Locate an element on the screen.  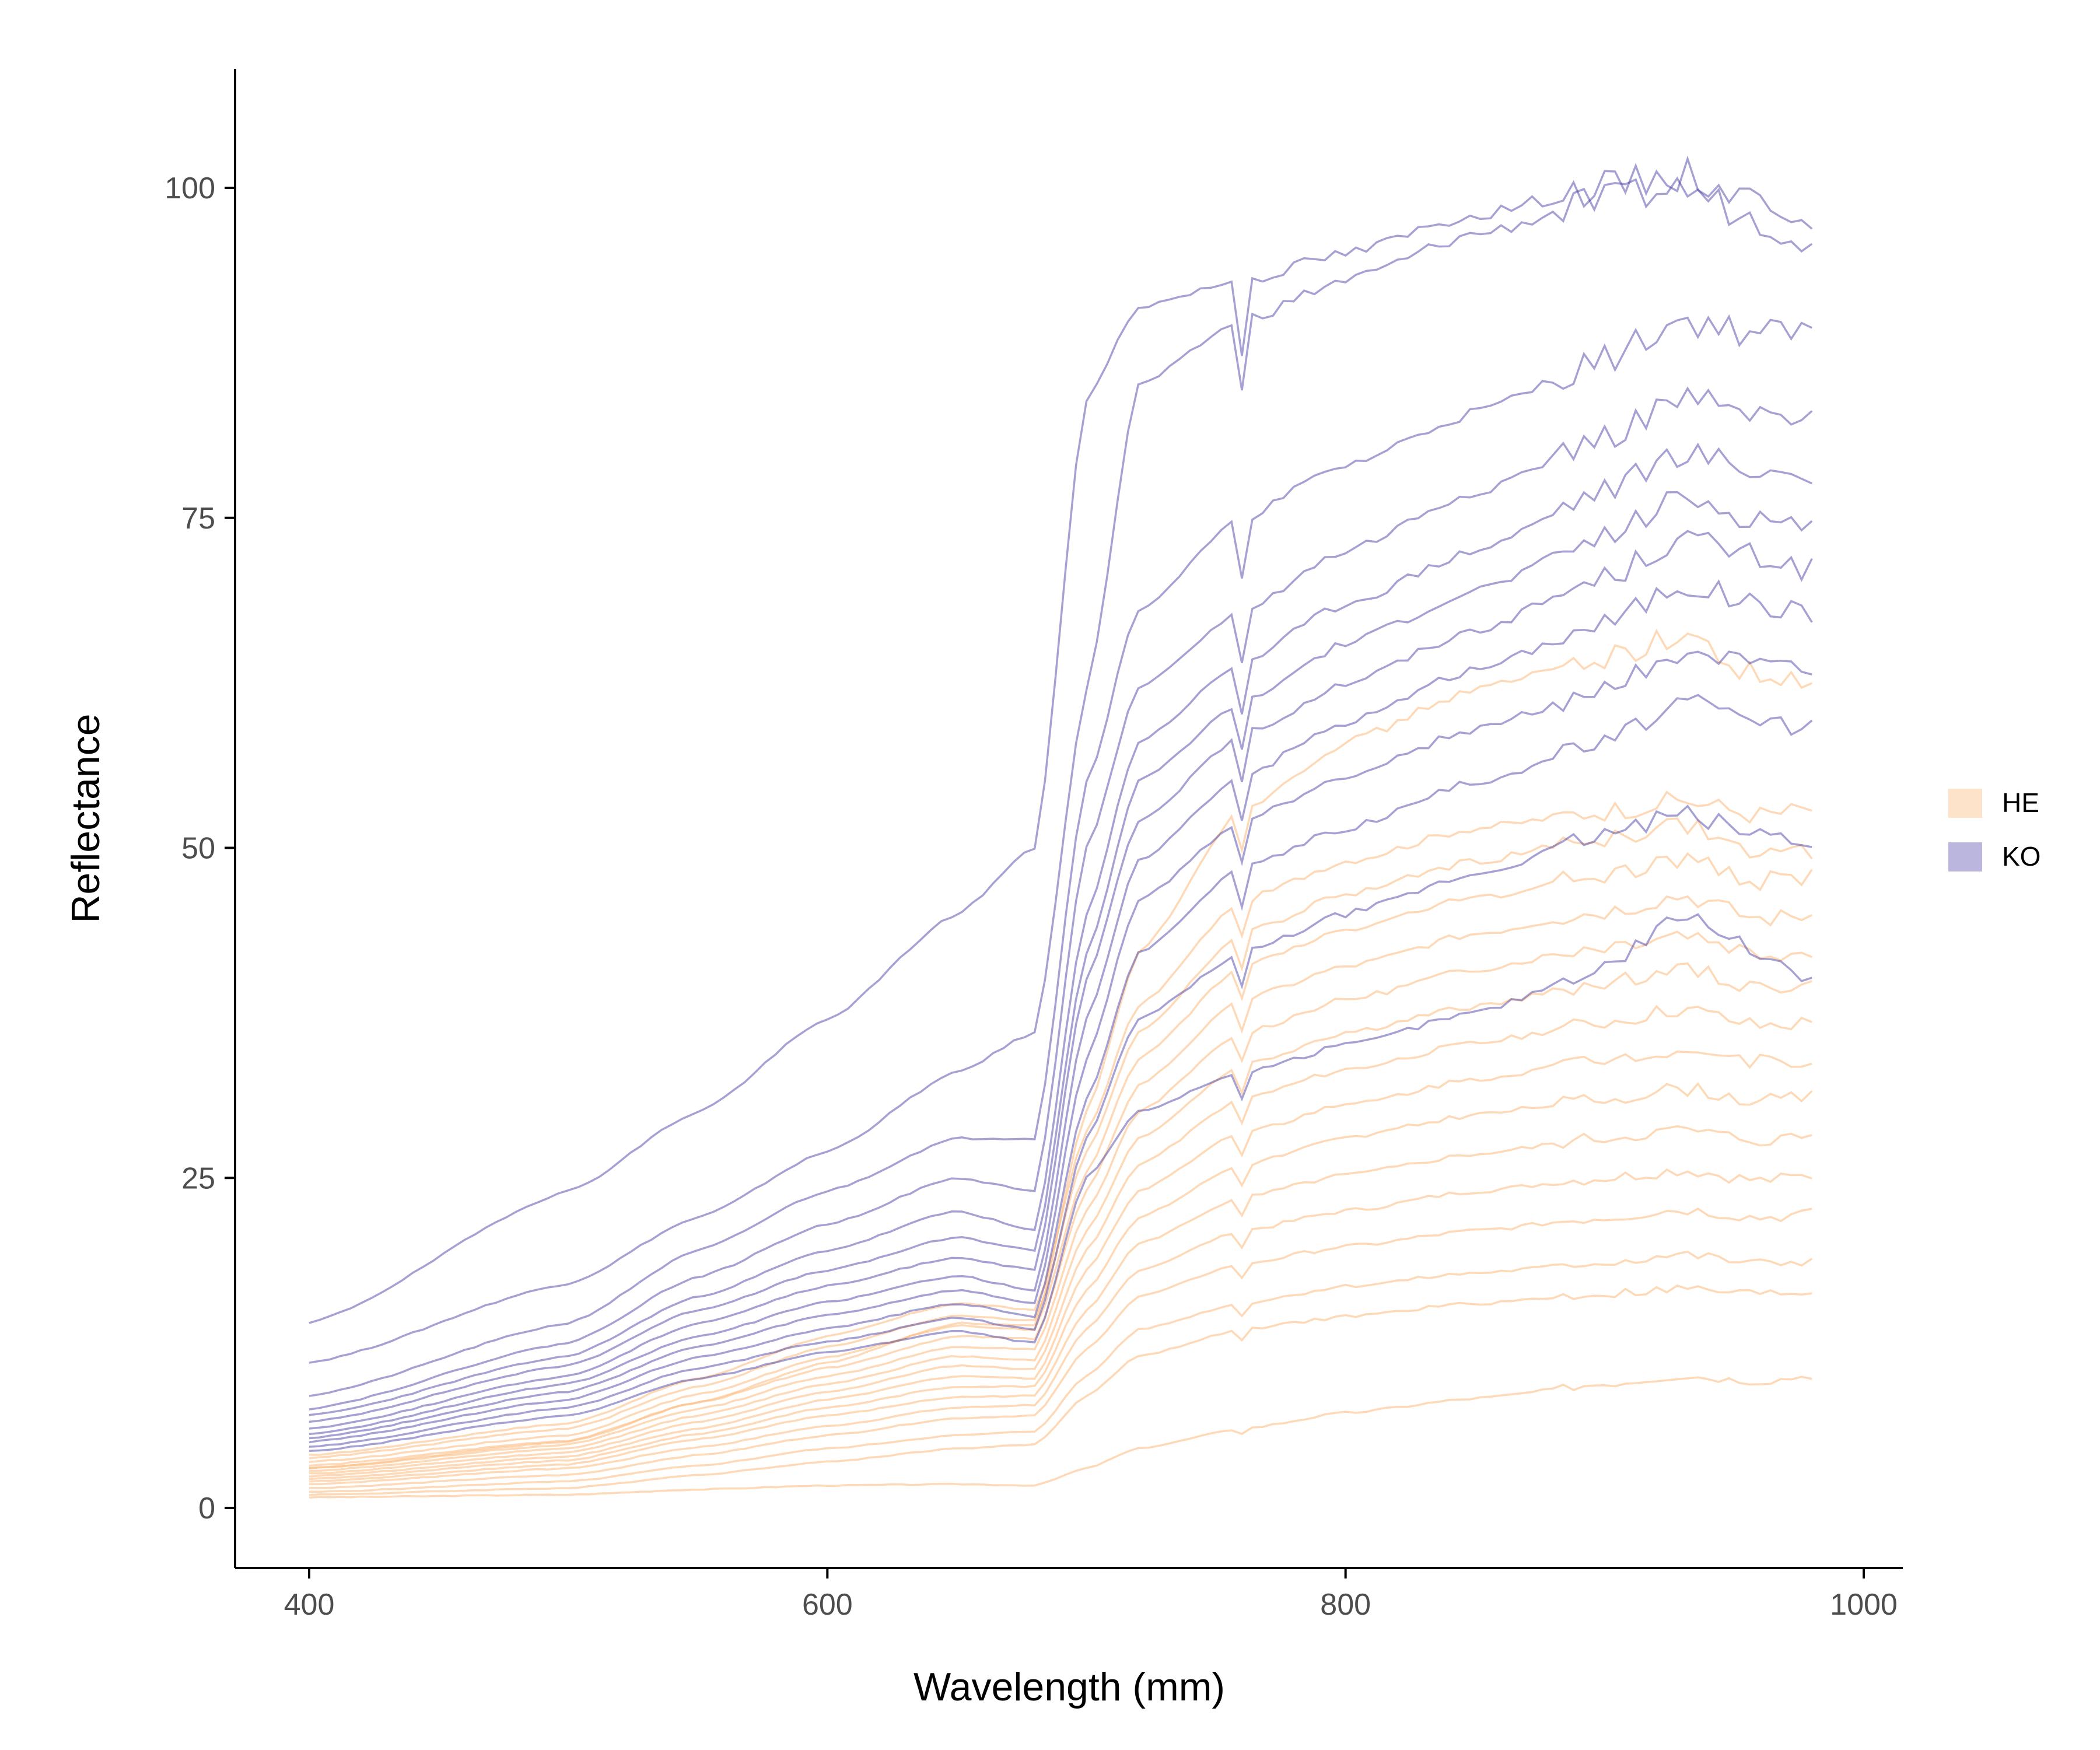
y-tick-label: 25 is located at coordinates (198, 1178).